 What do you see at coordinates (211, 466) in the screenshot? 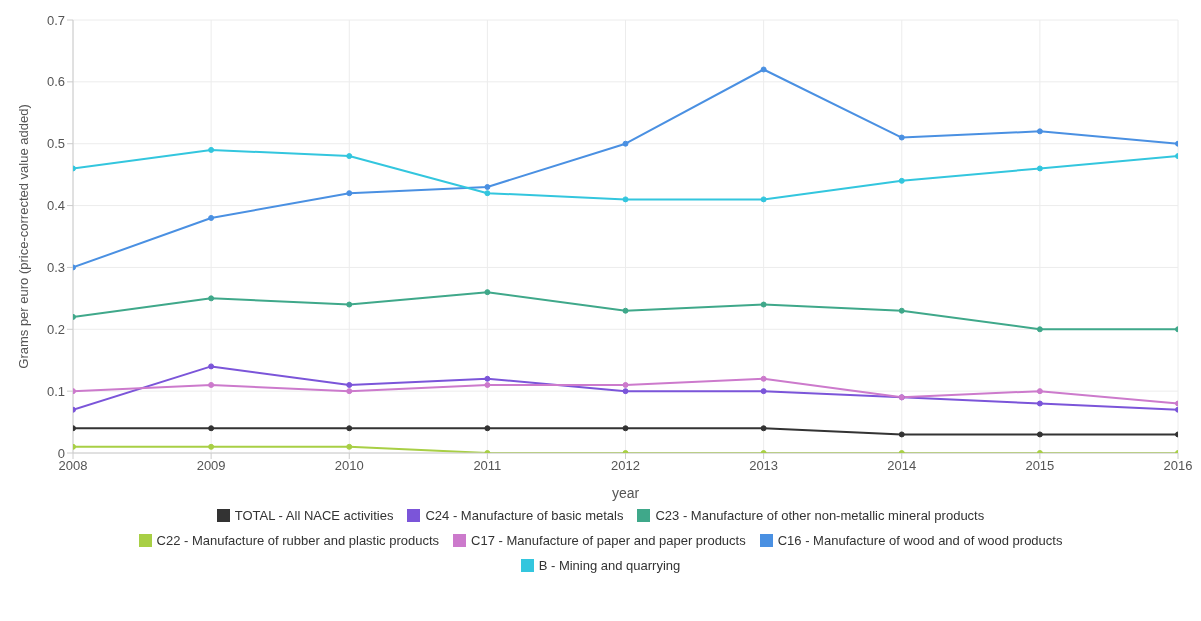
I see `x-tick-label: 2009` at bounding box center [211, 466].